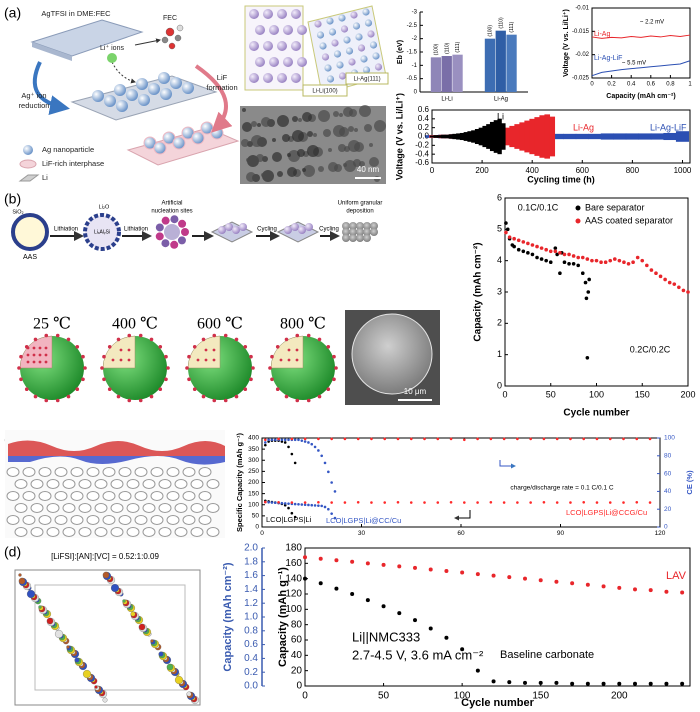 The height and width of the screenshot is (712, 700). What do you see at coordinates (257, 527) in the screenshot?
I see `y-tick-label: 0` at bounding box center [257, 527].